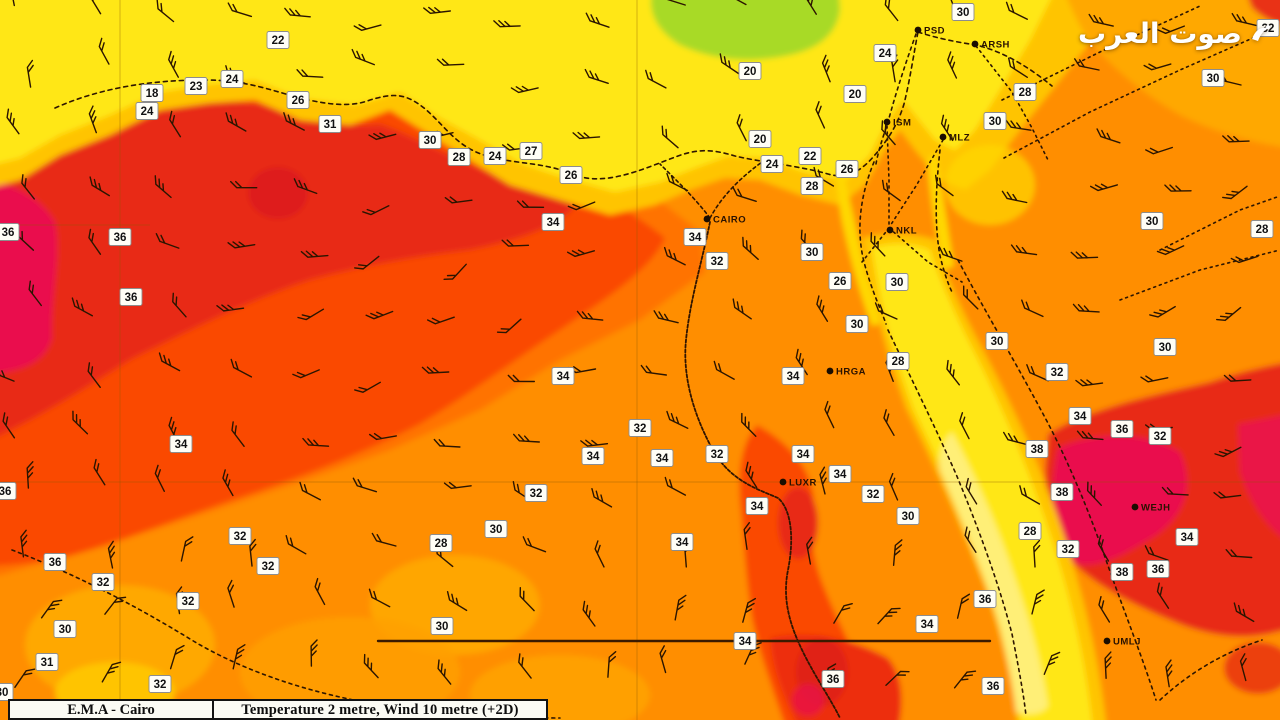  I want to click on city-marker: HRGA, so click(846, 372).